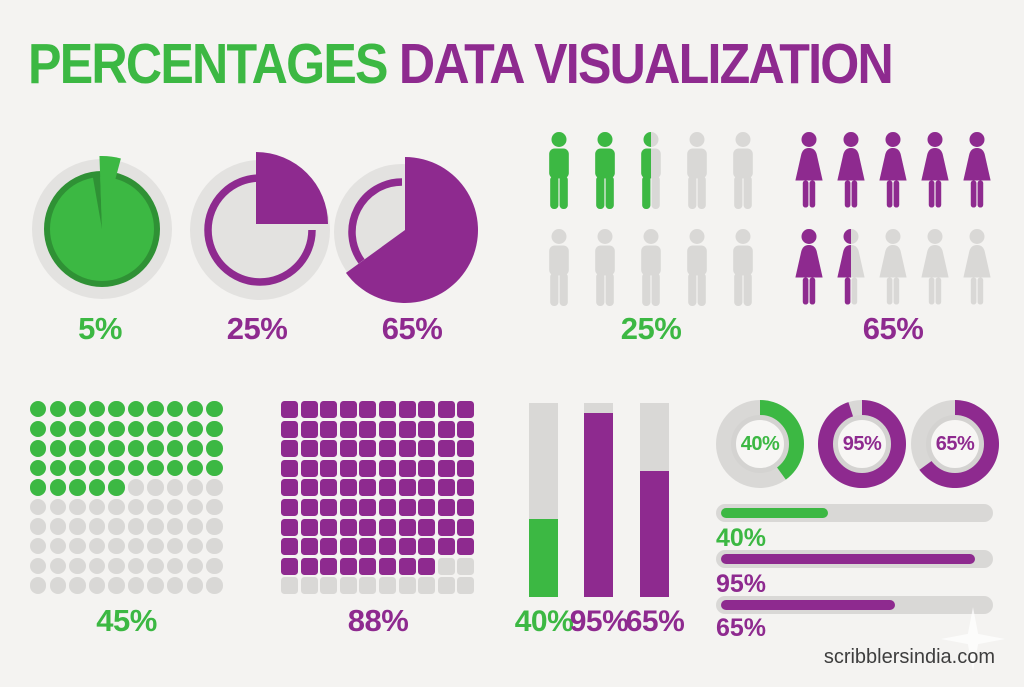 The height and width of the screenshot is (687, 1024). What do you see at coordinates (378, 498) in the screenshot?
I see `square-matrix-chart` at bounding box center [378, 498].